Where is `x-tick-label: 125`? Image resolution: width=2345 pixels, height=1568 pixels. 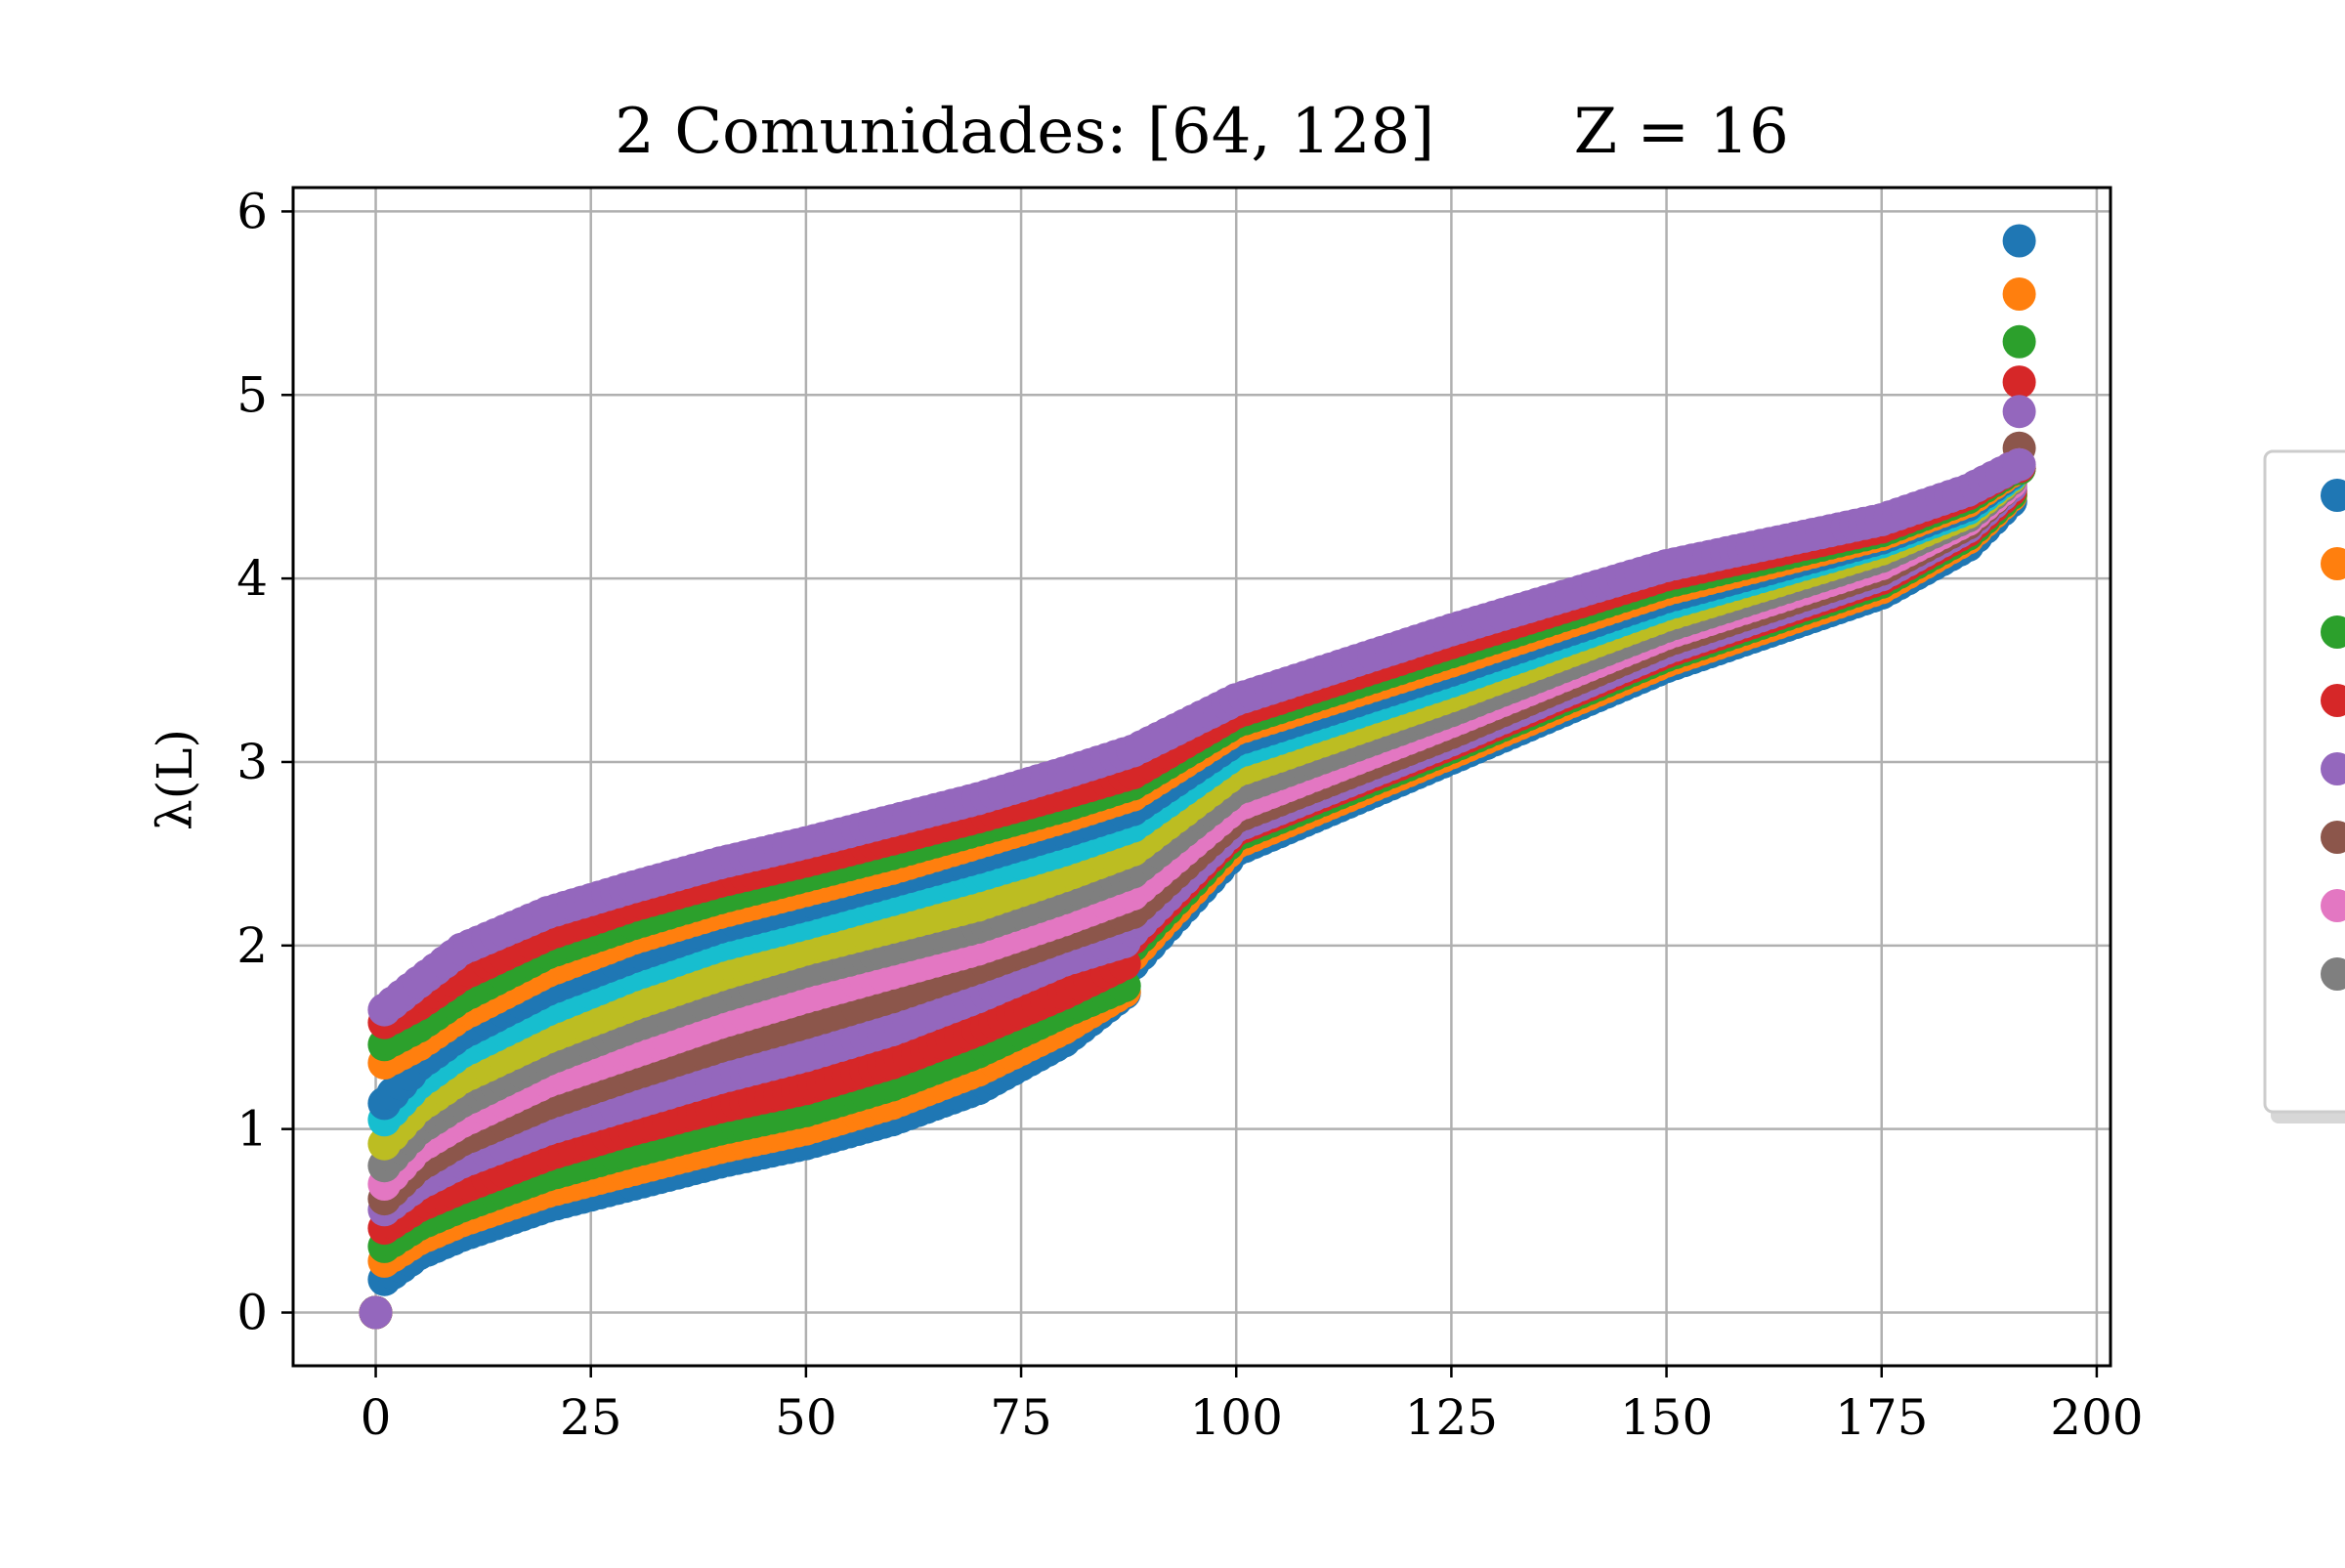 x-tick-label: 125 is located at coordinates (1451, 1417).